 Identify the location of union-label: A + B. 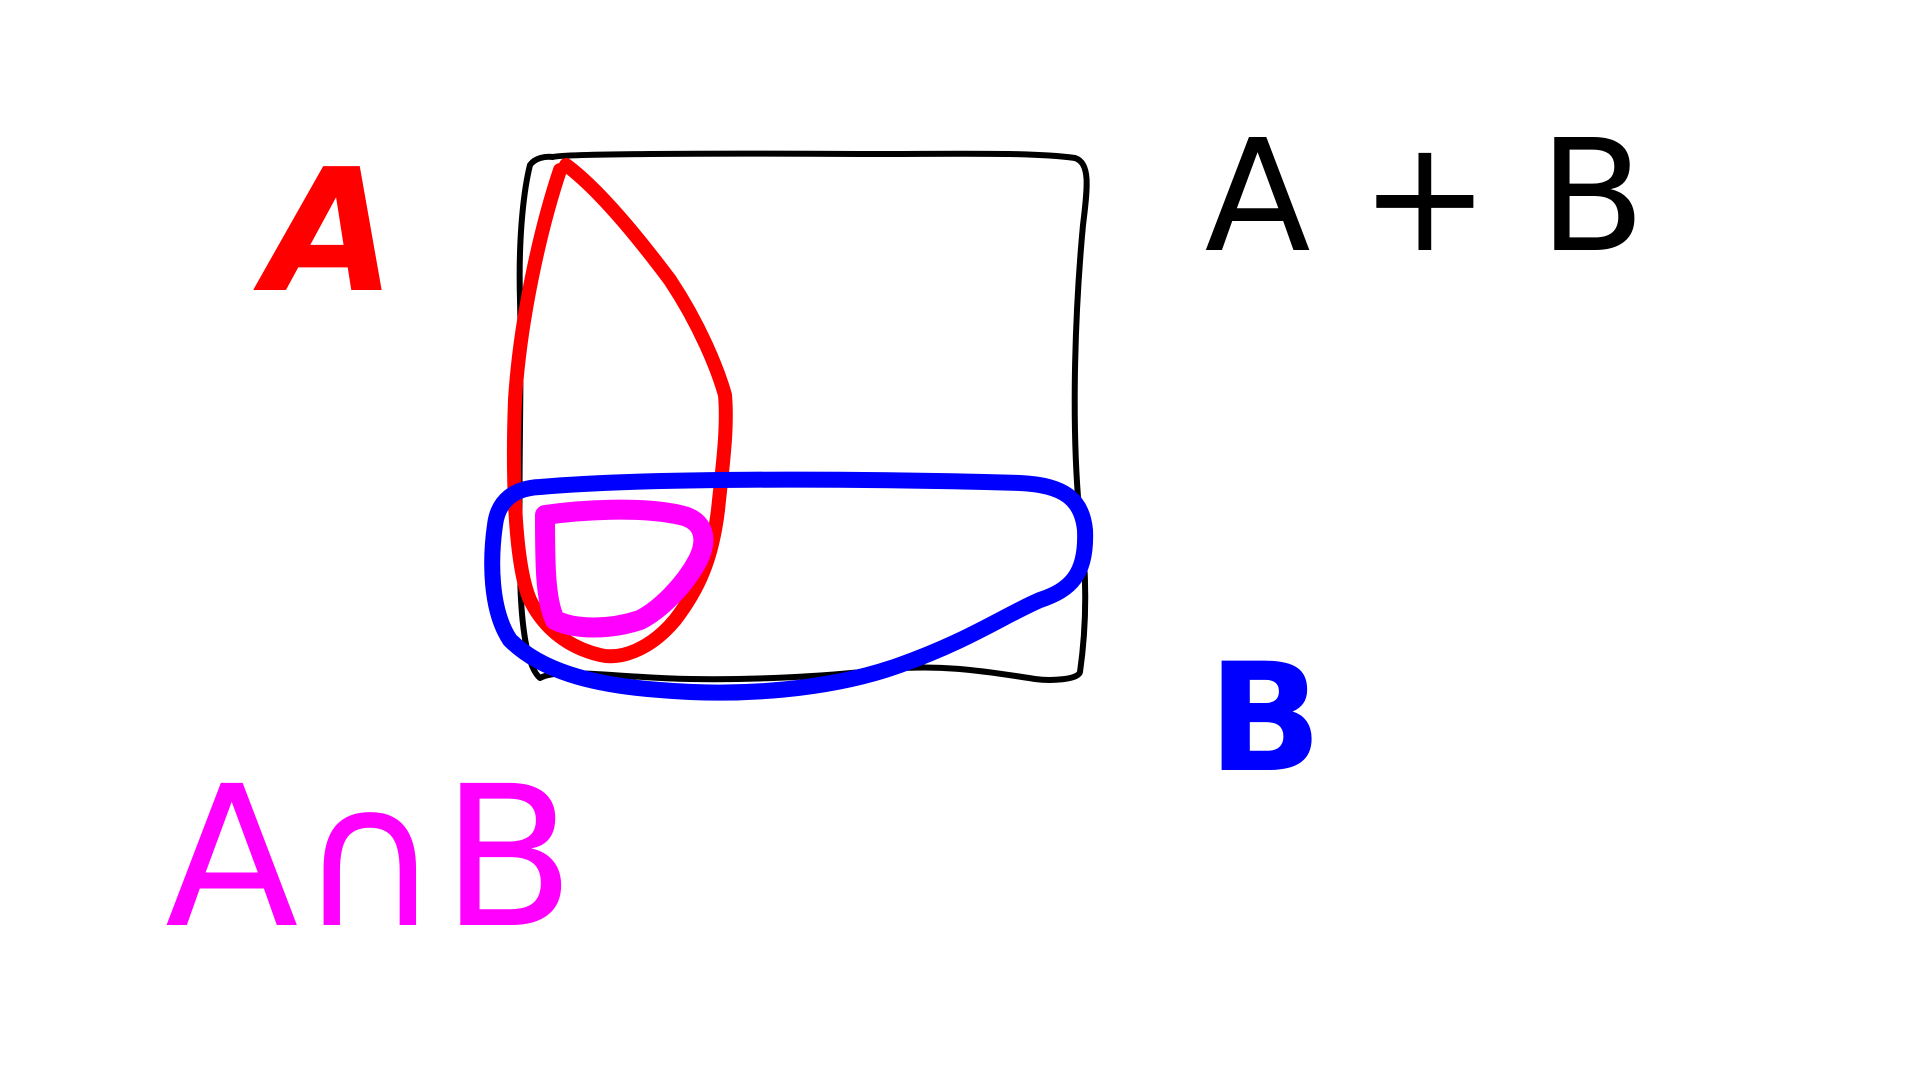
(1425, 196).